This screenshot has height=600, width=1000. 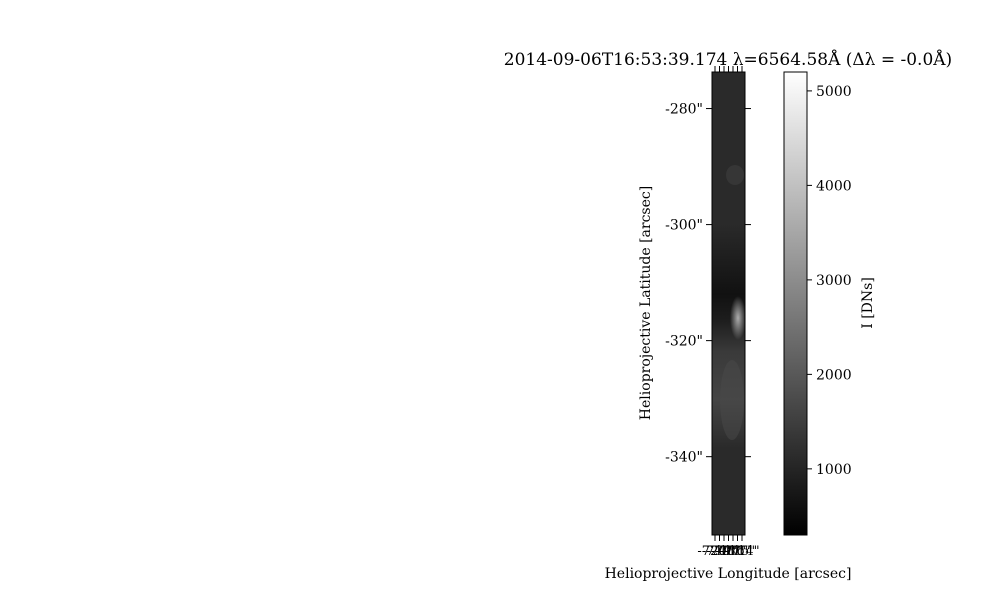 What do you see at coordinates (646, 303) in the screenshot?
I see `y-axis-label: Helioprojective Latitude [arcsec]` at bounding box center [646, 303].